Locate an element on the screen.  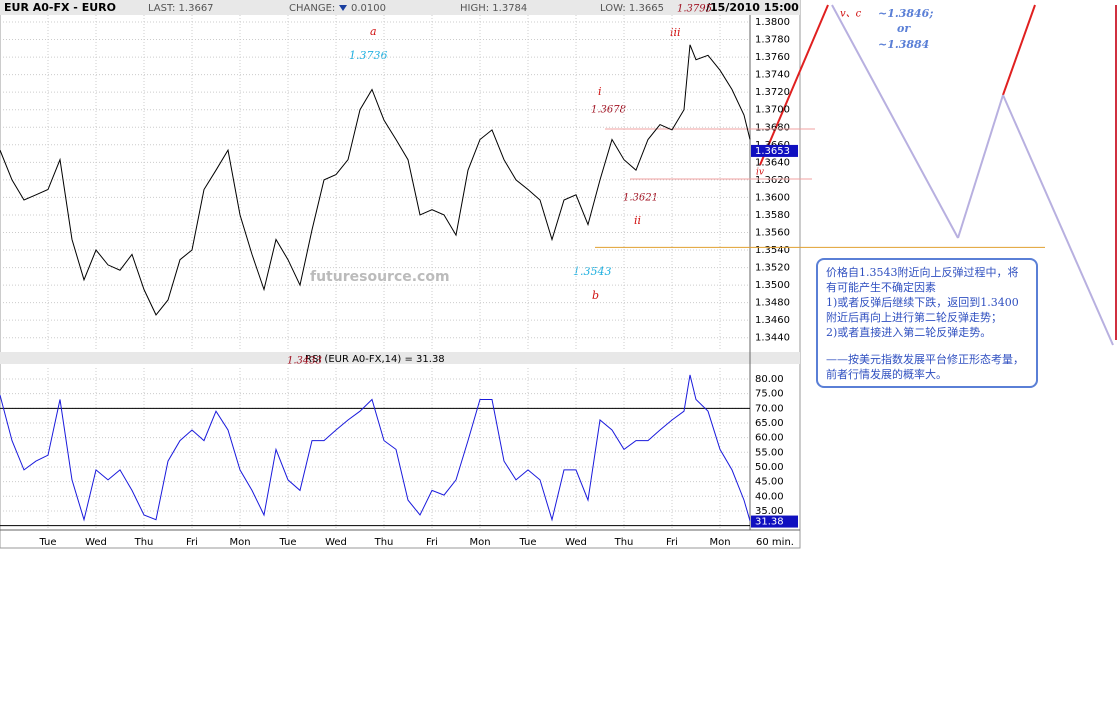
annotation: v、c is located at coordinates (851, 14).